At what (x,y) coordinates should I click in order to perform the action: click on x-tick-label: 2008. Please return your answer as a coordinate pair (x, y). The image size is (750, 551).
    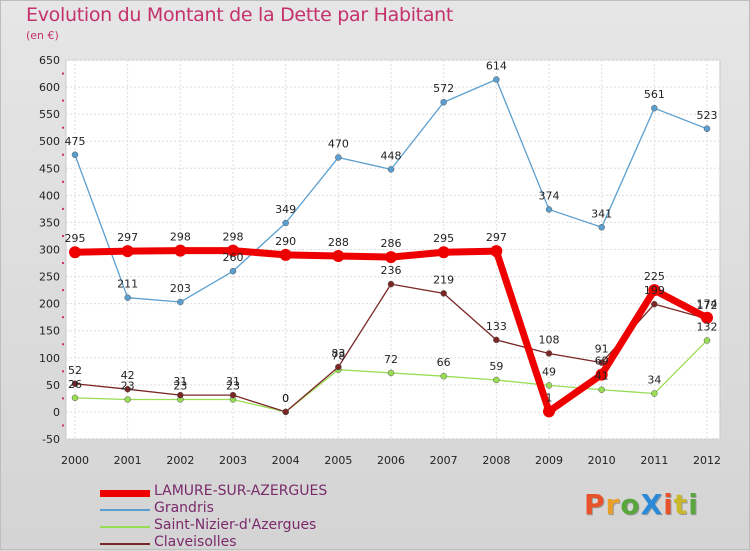
    Looking at the image, I should click on (496, 460).